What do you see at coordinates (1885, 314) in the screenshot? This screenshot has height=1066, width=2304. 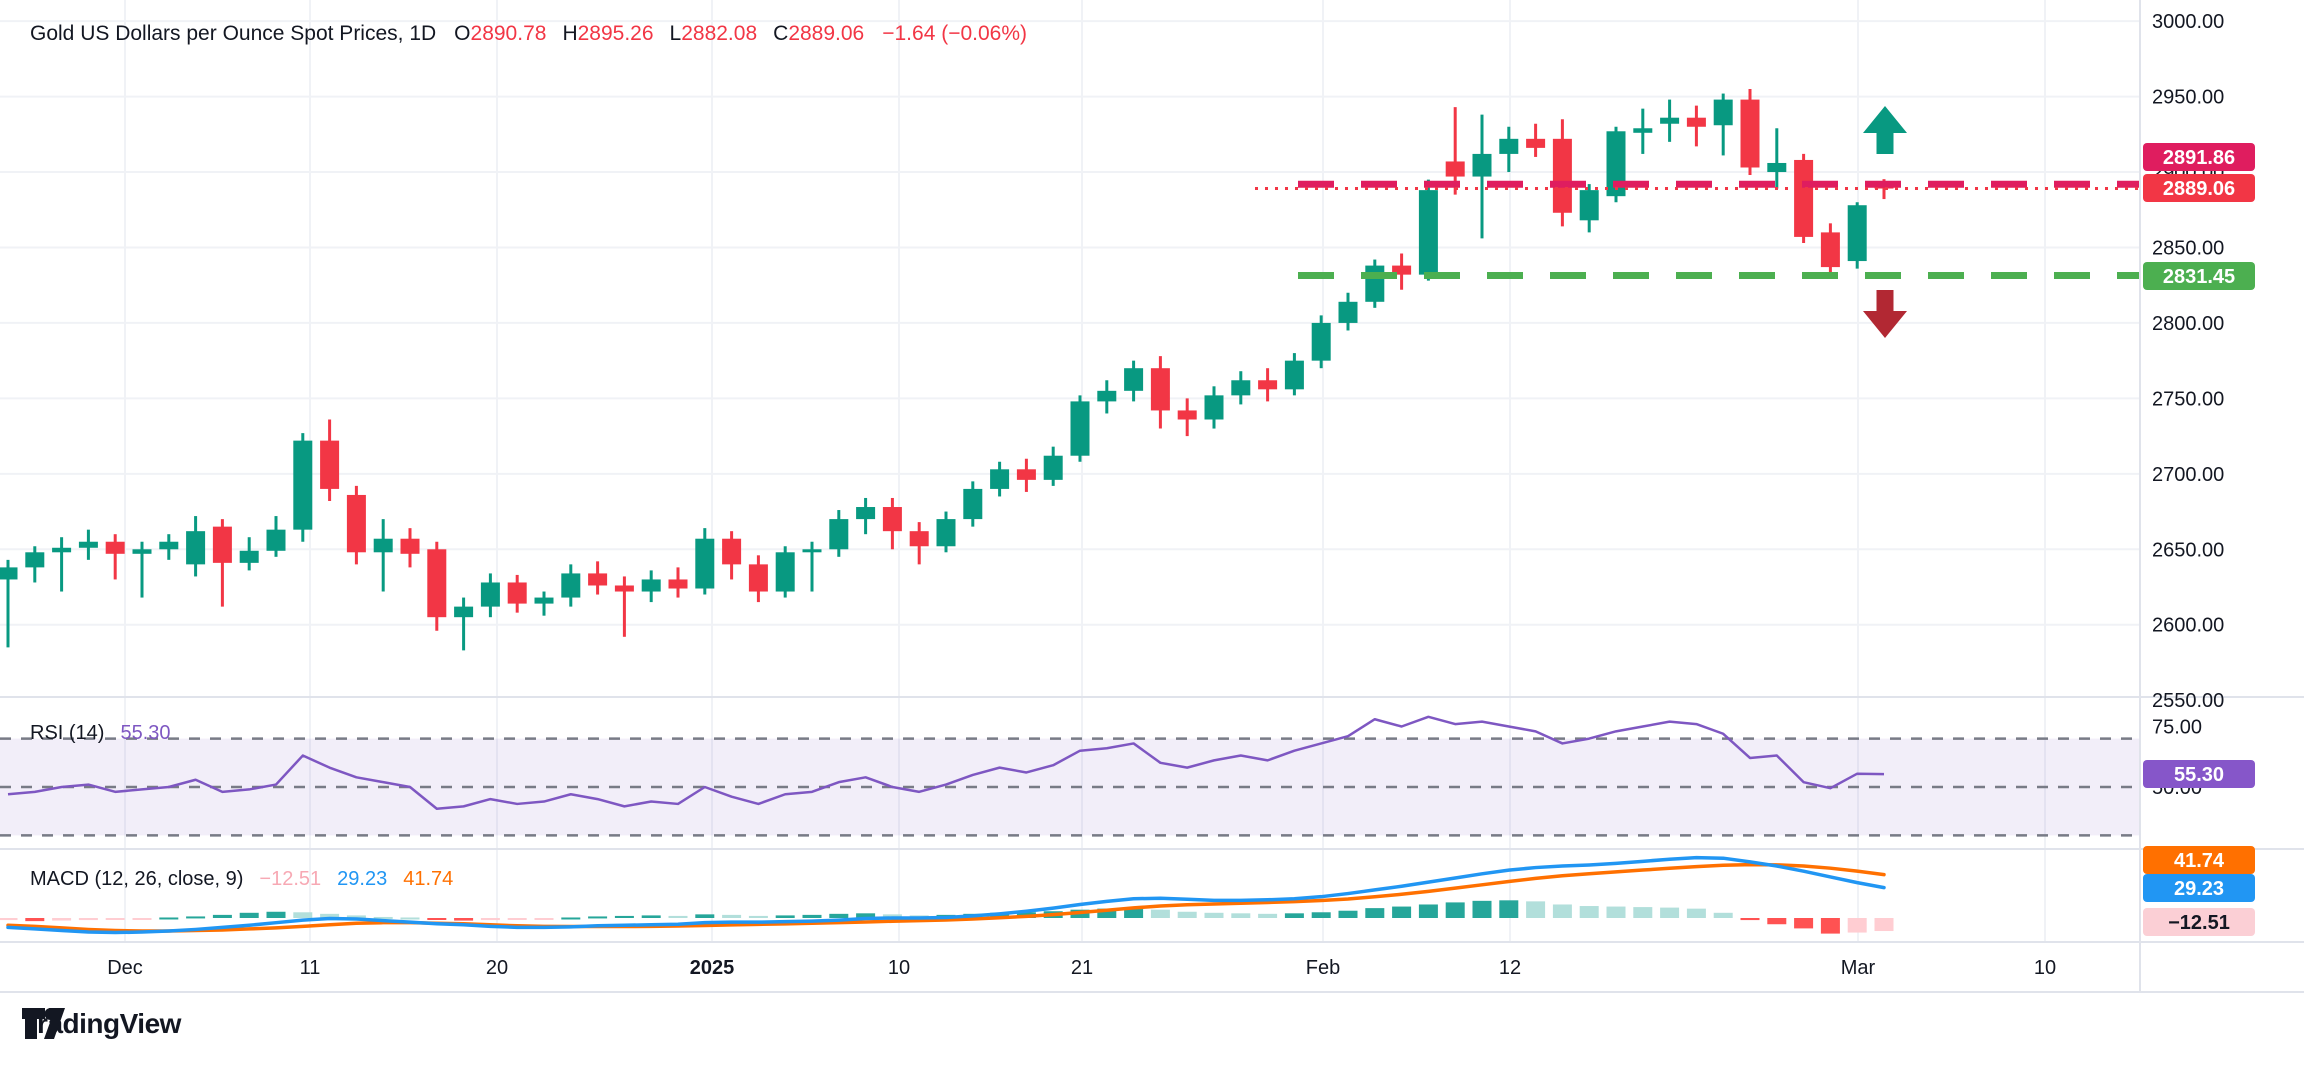 I see `down-arrow-annotation` at bounding box center [1885, 314].